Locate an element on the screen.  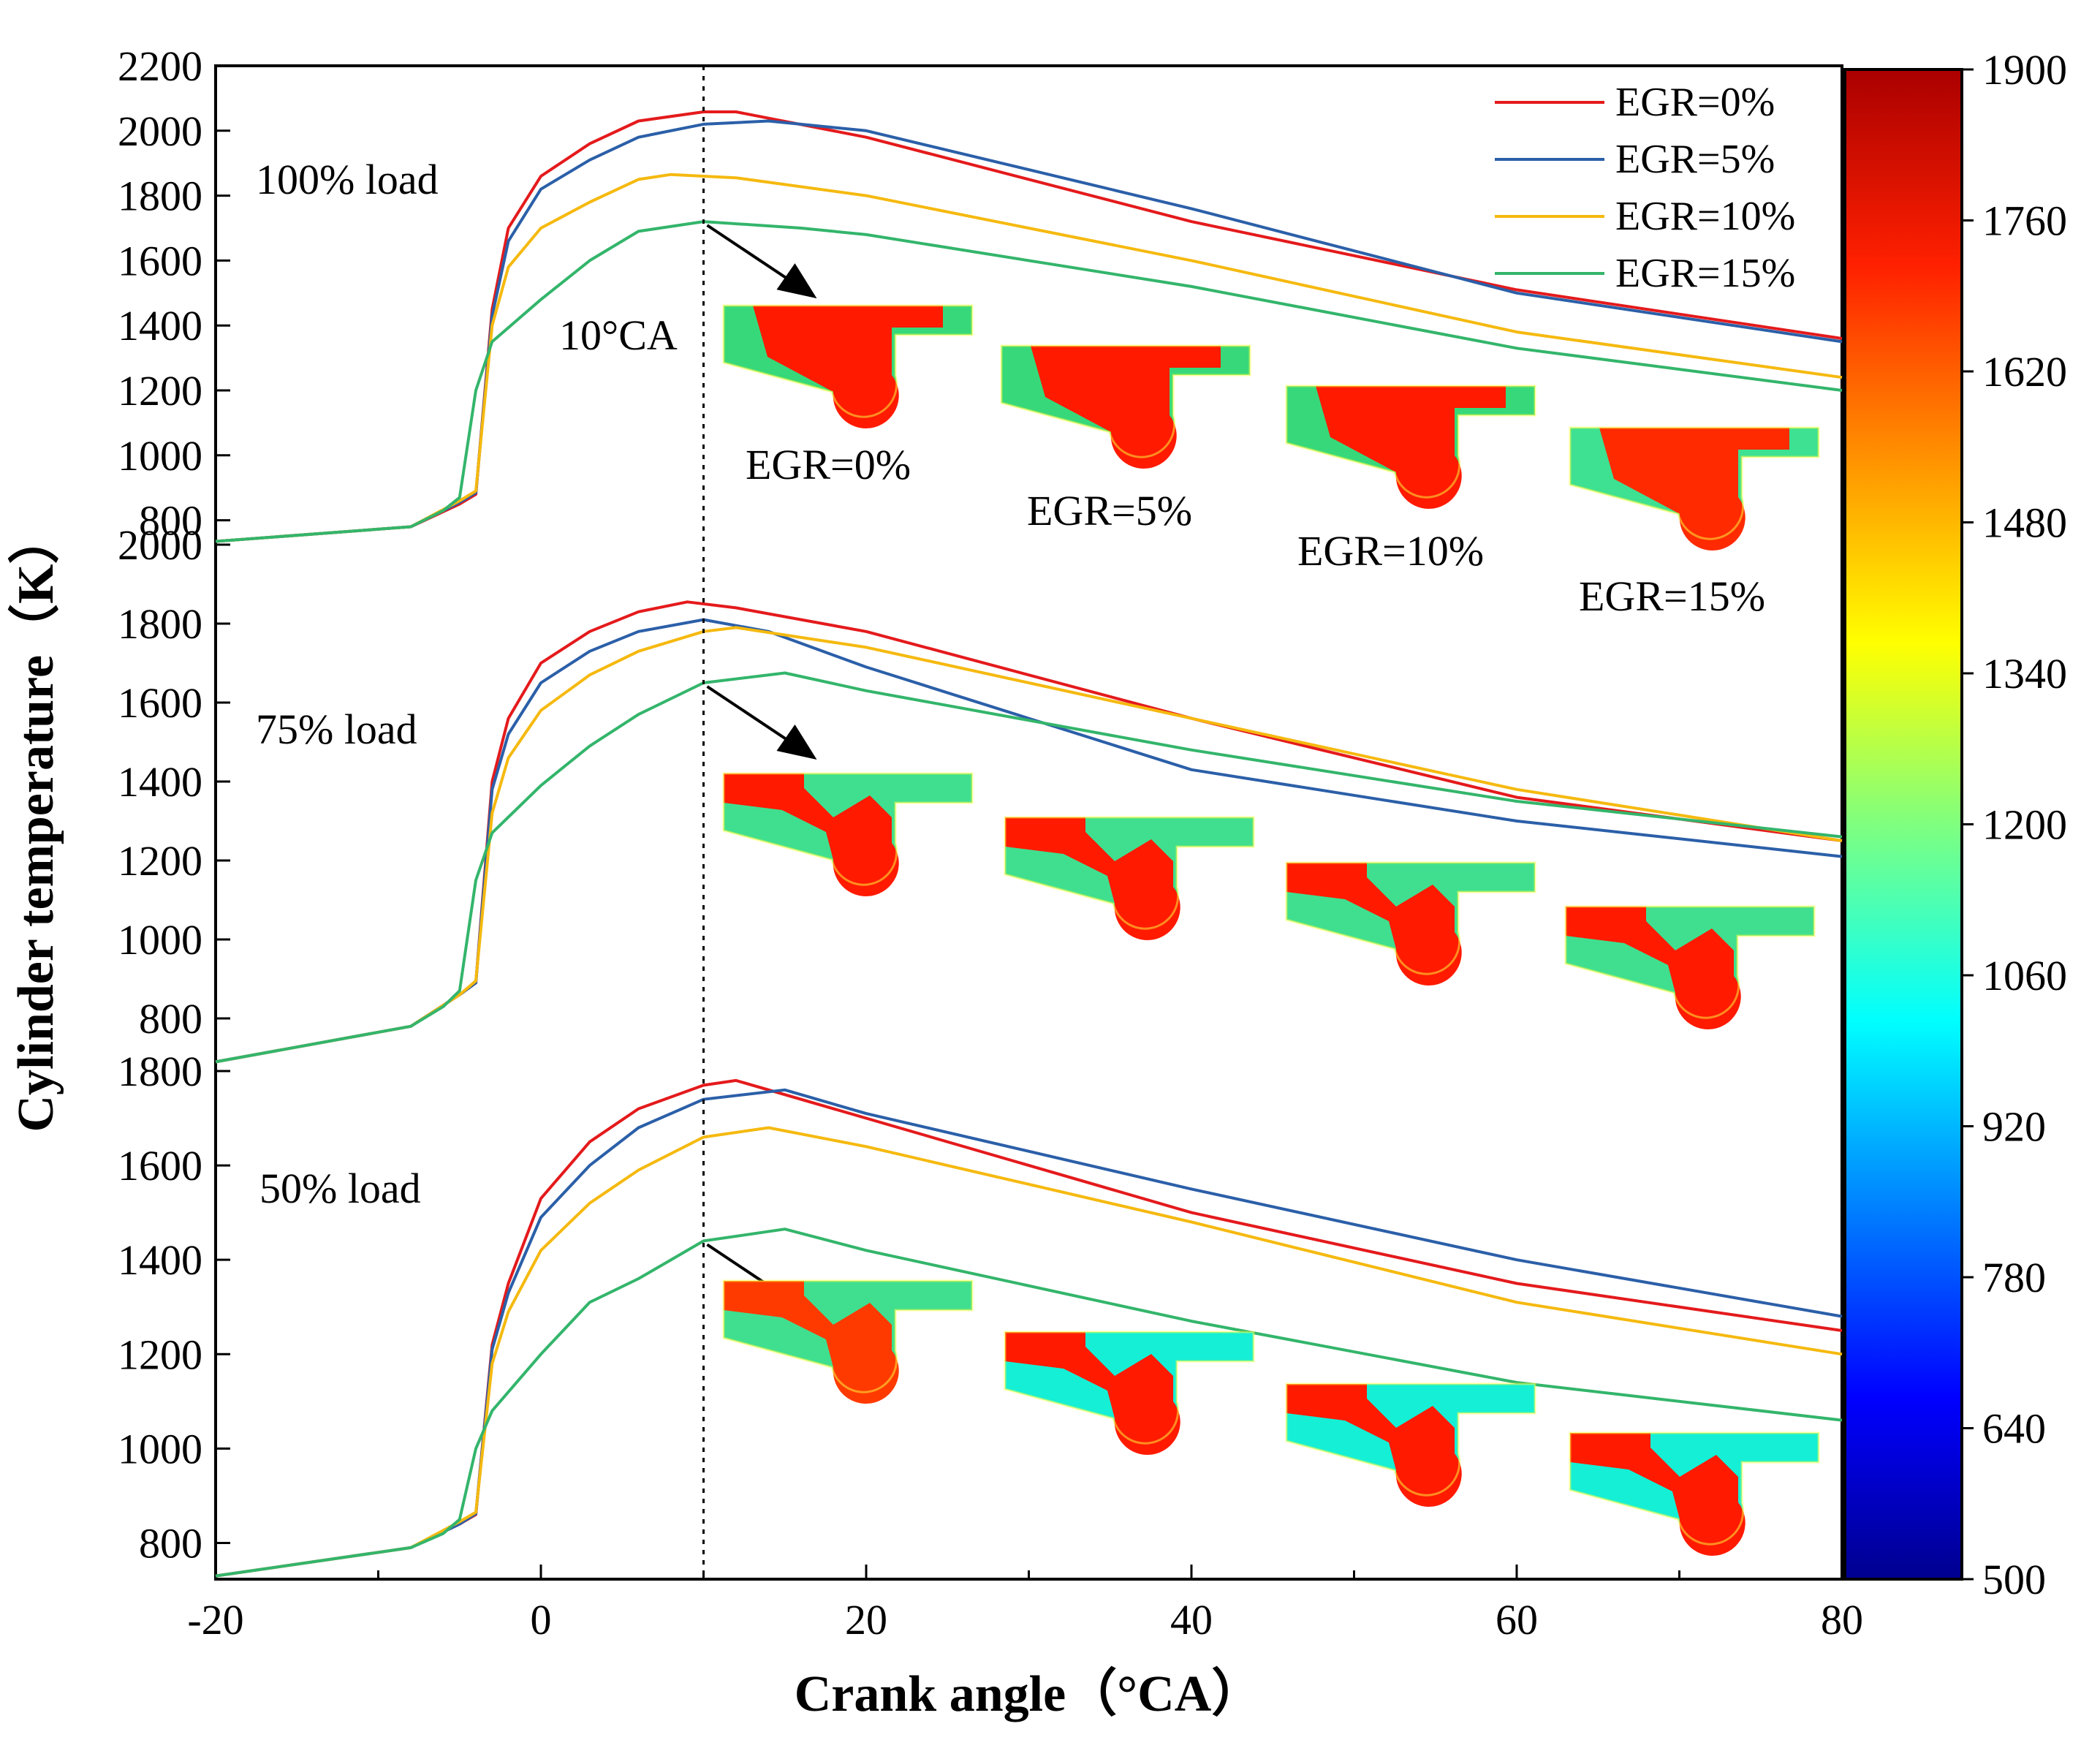
colorbar-tick-label: 920 is located at coordinates (2014, 1127).